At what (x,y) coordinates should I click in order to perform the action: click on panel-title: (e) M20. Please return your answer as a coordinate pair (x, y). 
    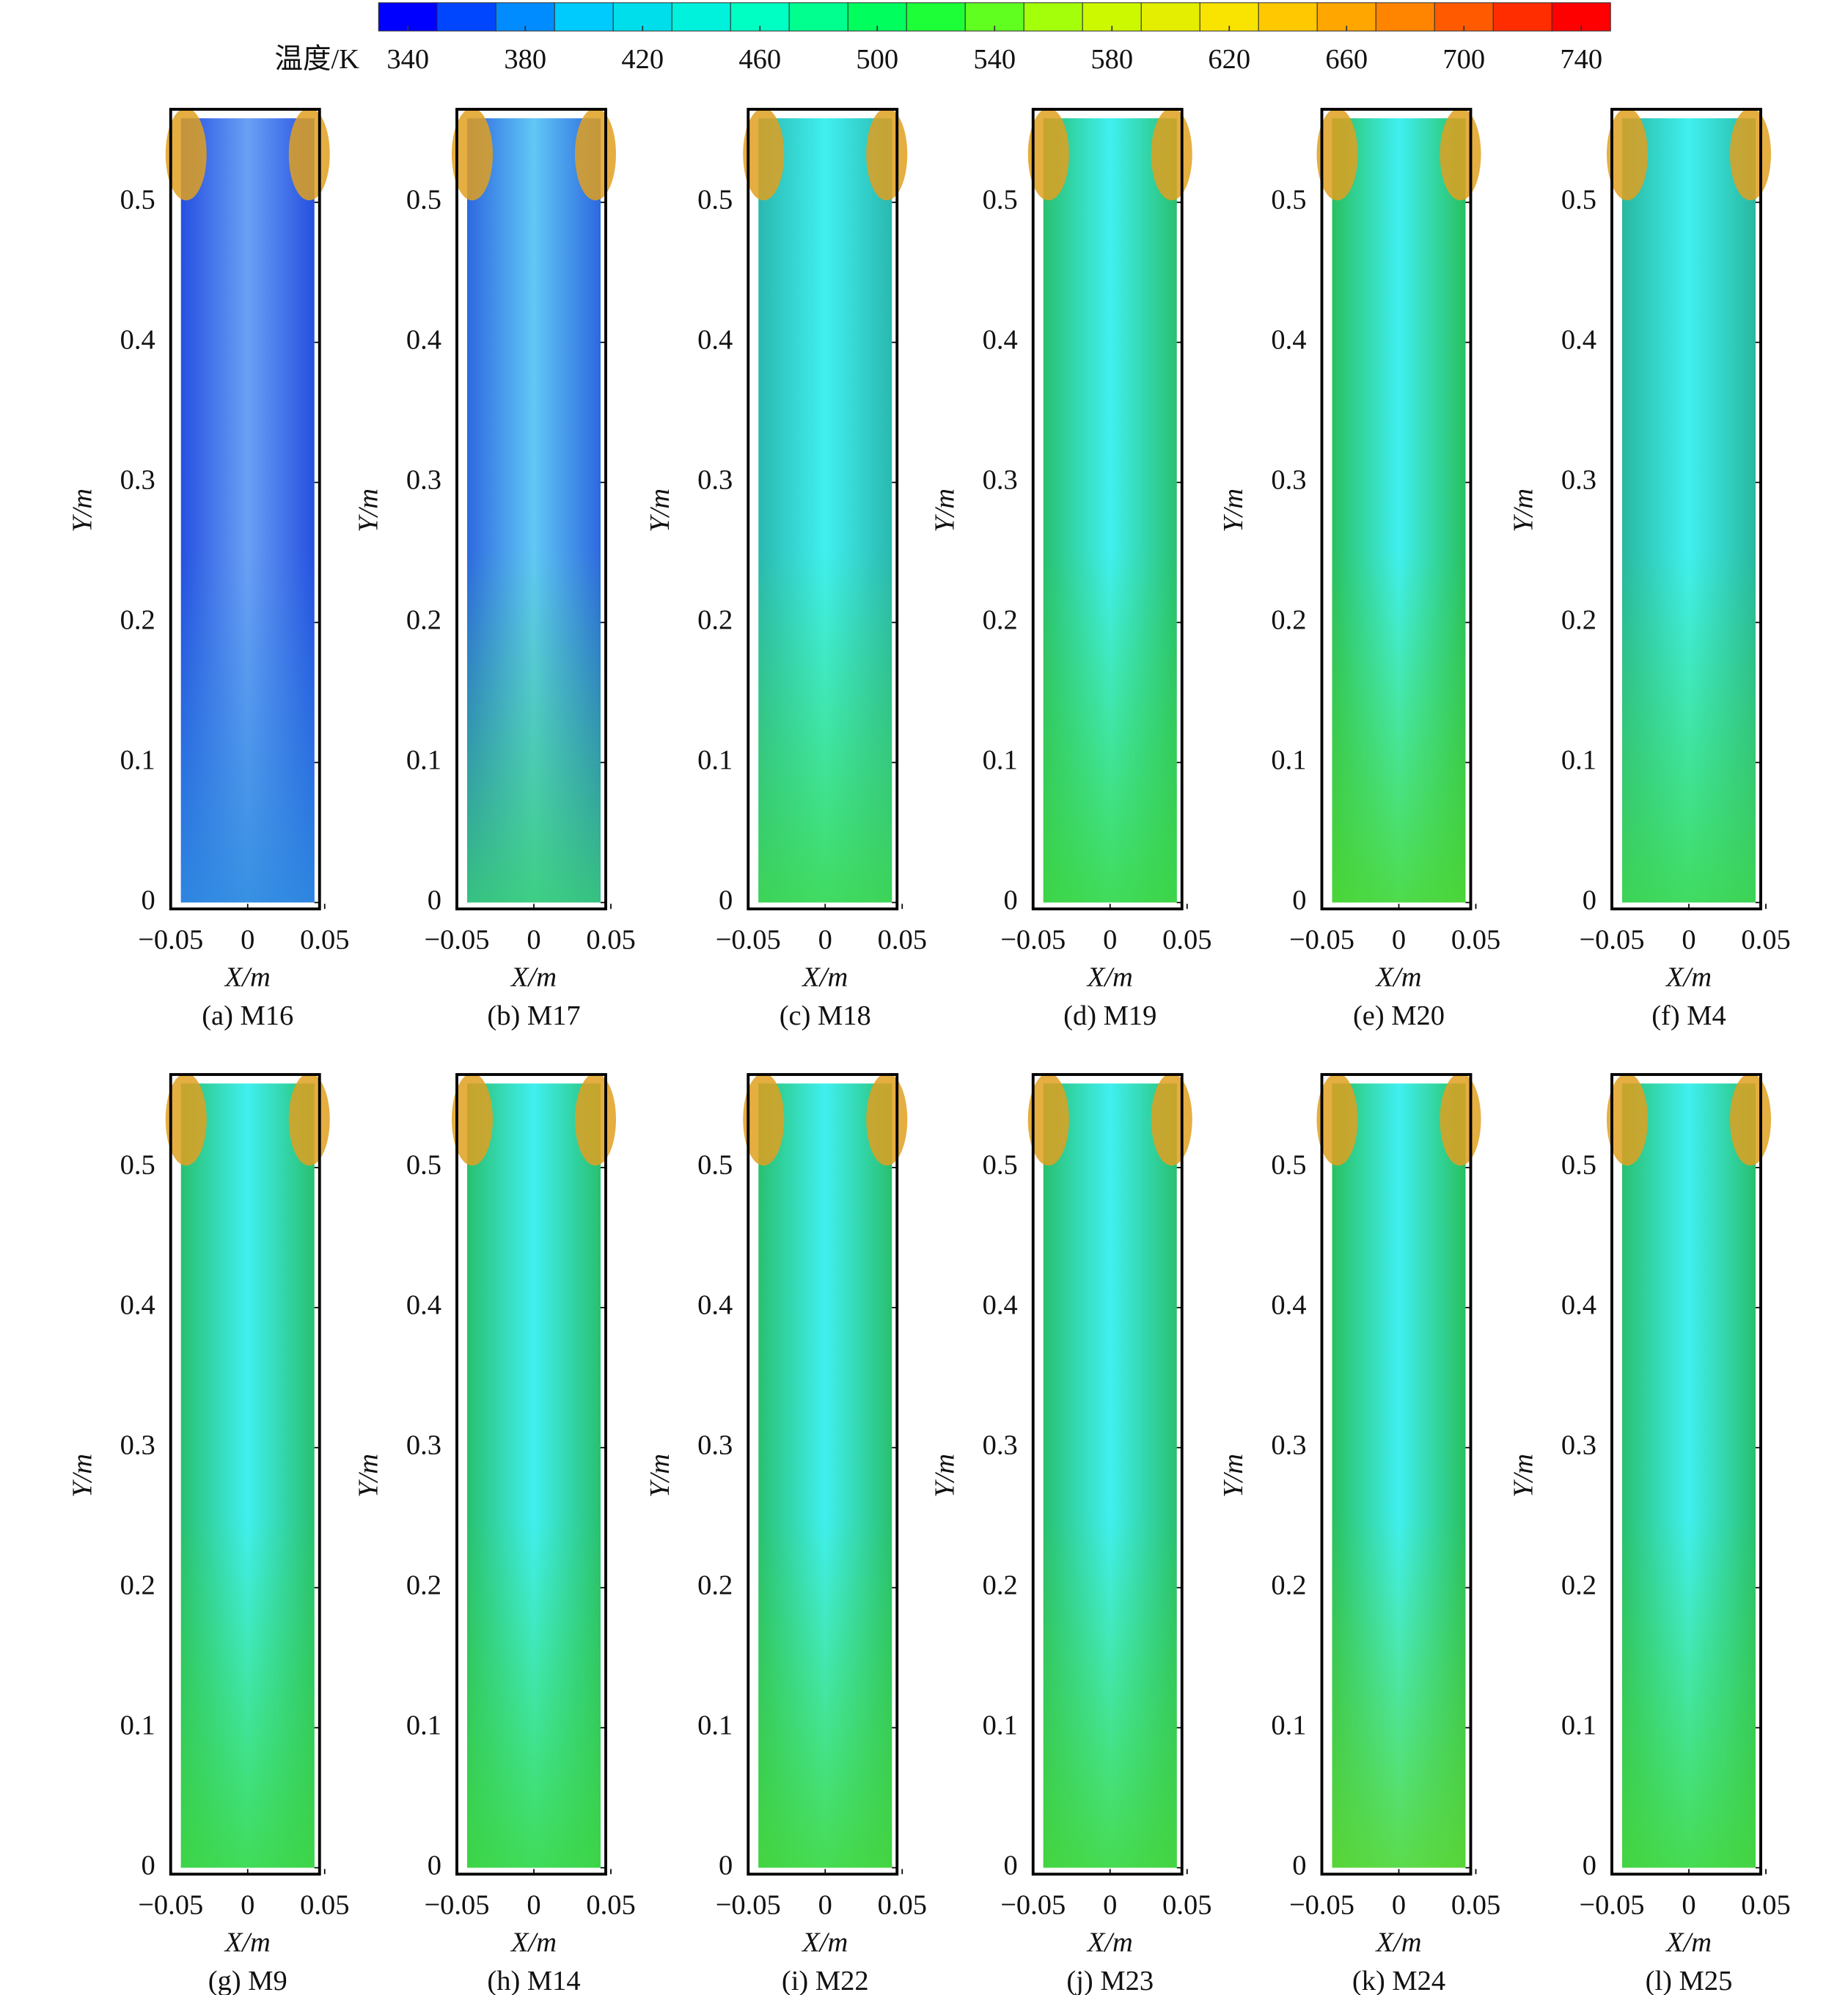
    Looking at the image, I should click on (1399, 1015).